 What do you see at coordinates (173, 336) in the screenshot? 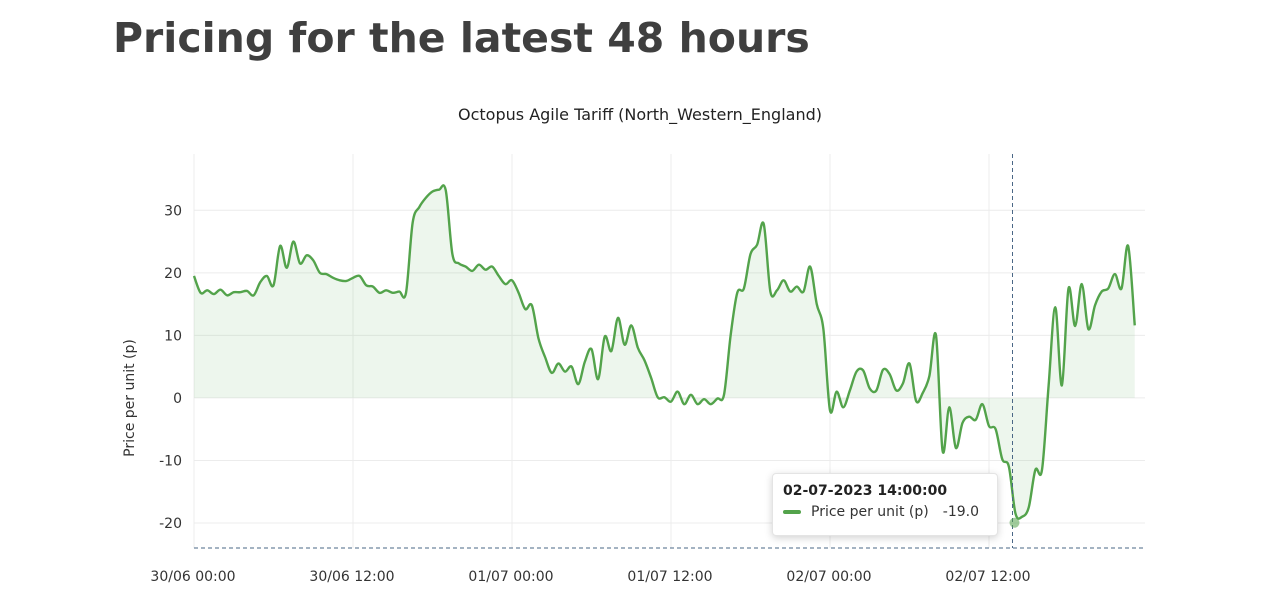
I see `y-tick-label: 10` at bounding box center [173, 336].